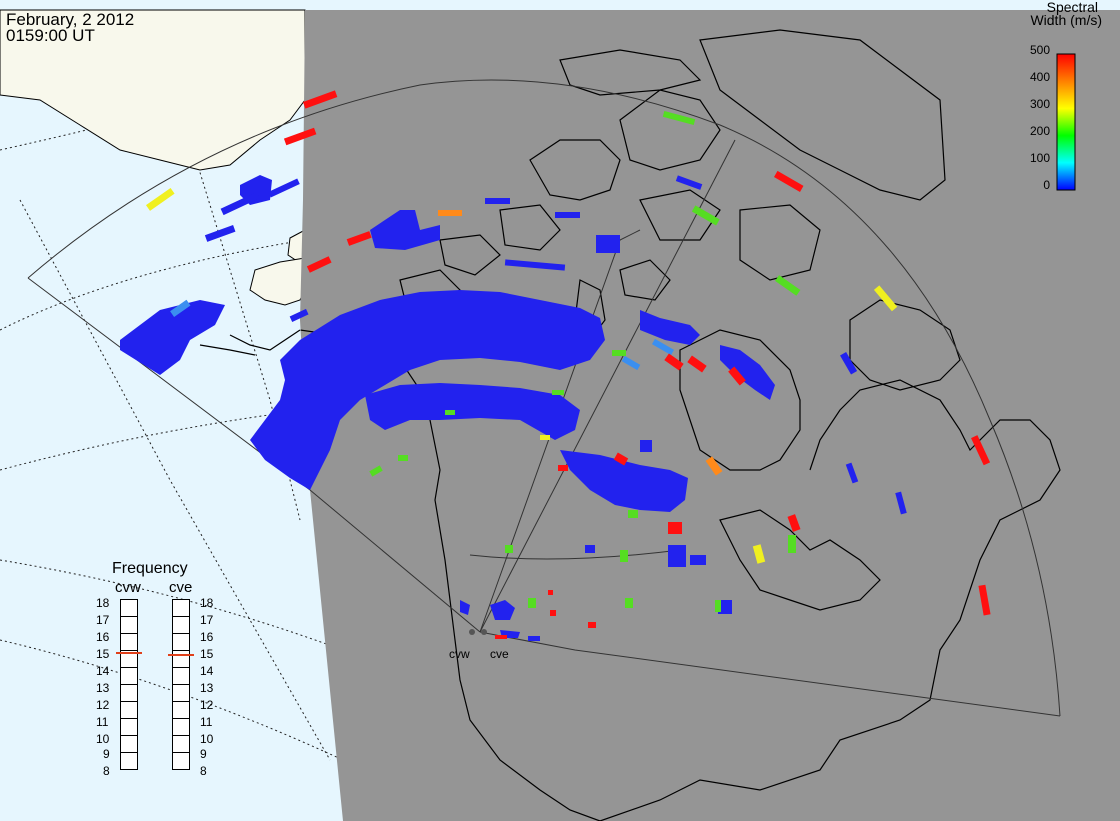 The image size is (1120, 821). Describe the element at coordinates (207, 603) in the screenshot. I see `frequency-tick-18-right: 18` at that location.